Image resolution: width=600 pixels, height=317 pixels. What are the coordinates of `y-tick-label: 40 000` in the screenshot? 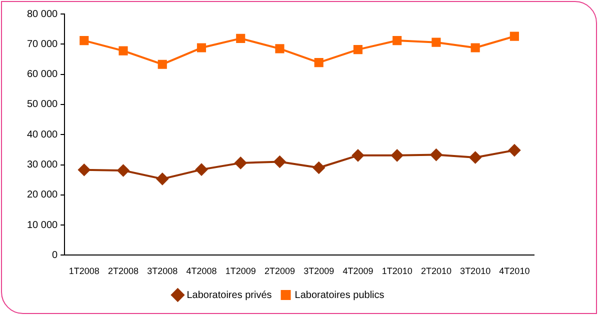 It's located at (42, 134).